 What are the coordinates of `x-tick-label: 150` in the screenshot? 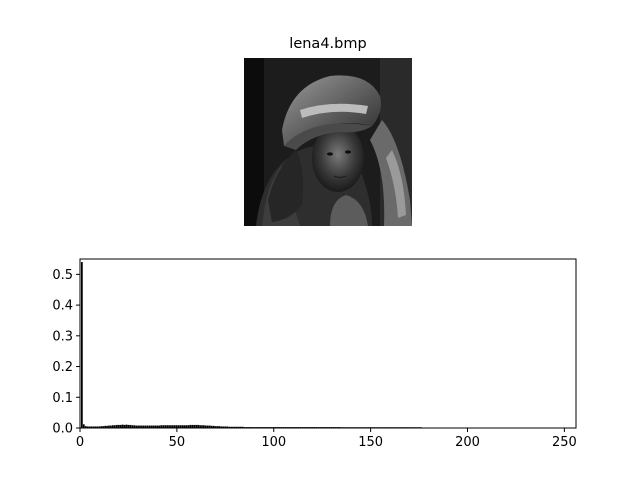 It's located at (370, 442).